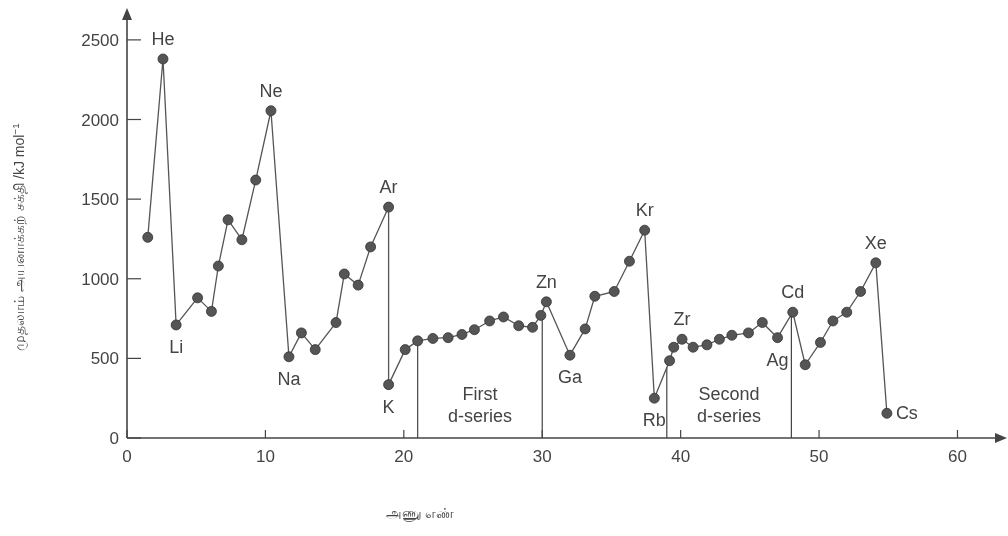  Describe the element at coordinates (729, 405) in the screenshot. I see `annotation: Second d-series` at that location.